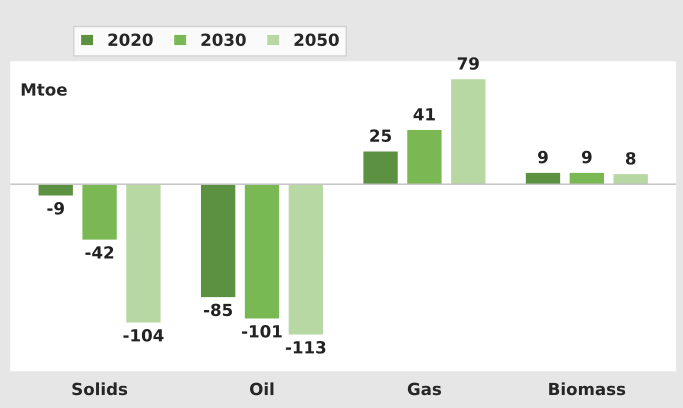 This screenshot has height=408, width=683. I want to click on data-label: -101, so click(262, 331).